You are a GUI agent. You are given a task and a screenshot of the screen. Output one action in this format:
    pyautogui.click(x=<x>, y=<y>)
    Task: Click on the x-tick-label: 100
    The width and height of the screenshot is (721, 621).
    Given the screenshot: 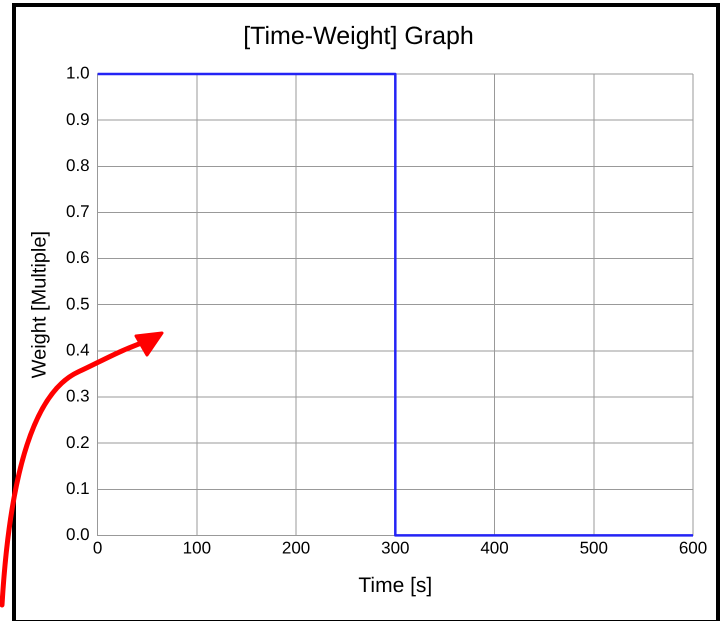 What is the action you would take?
    pyautogui.click(x=197, y=548)
    